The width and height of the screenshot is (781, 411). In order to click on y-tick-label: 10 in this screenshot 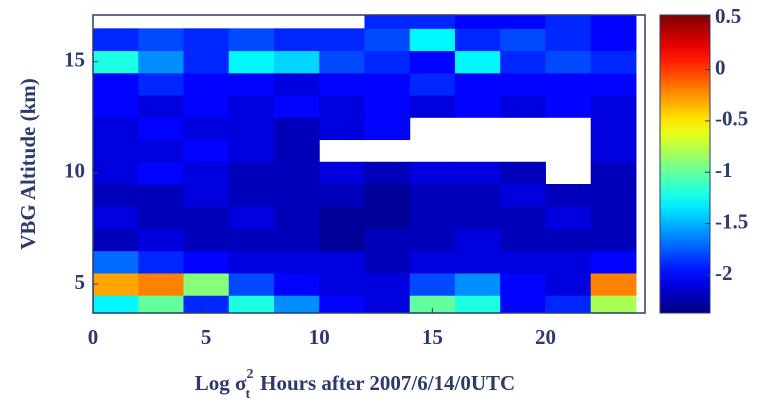, I will do `click(74, 171)`.